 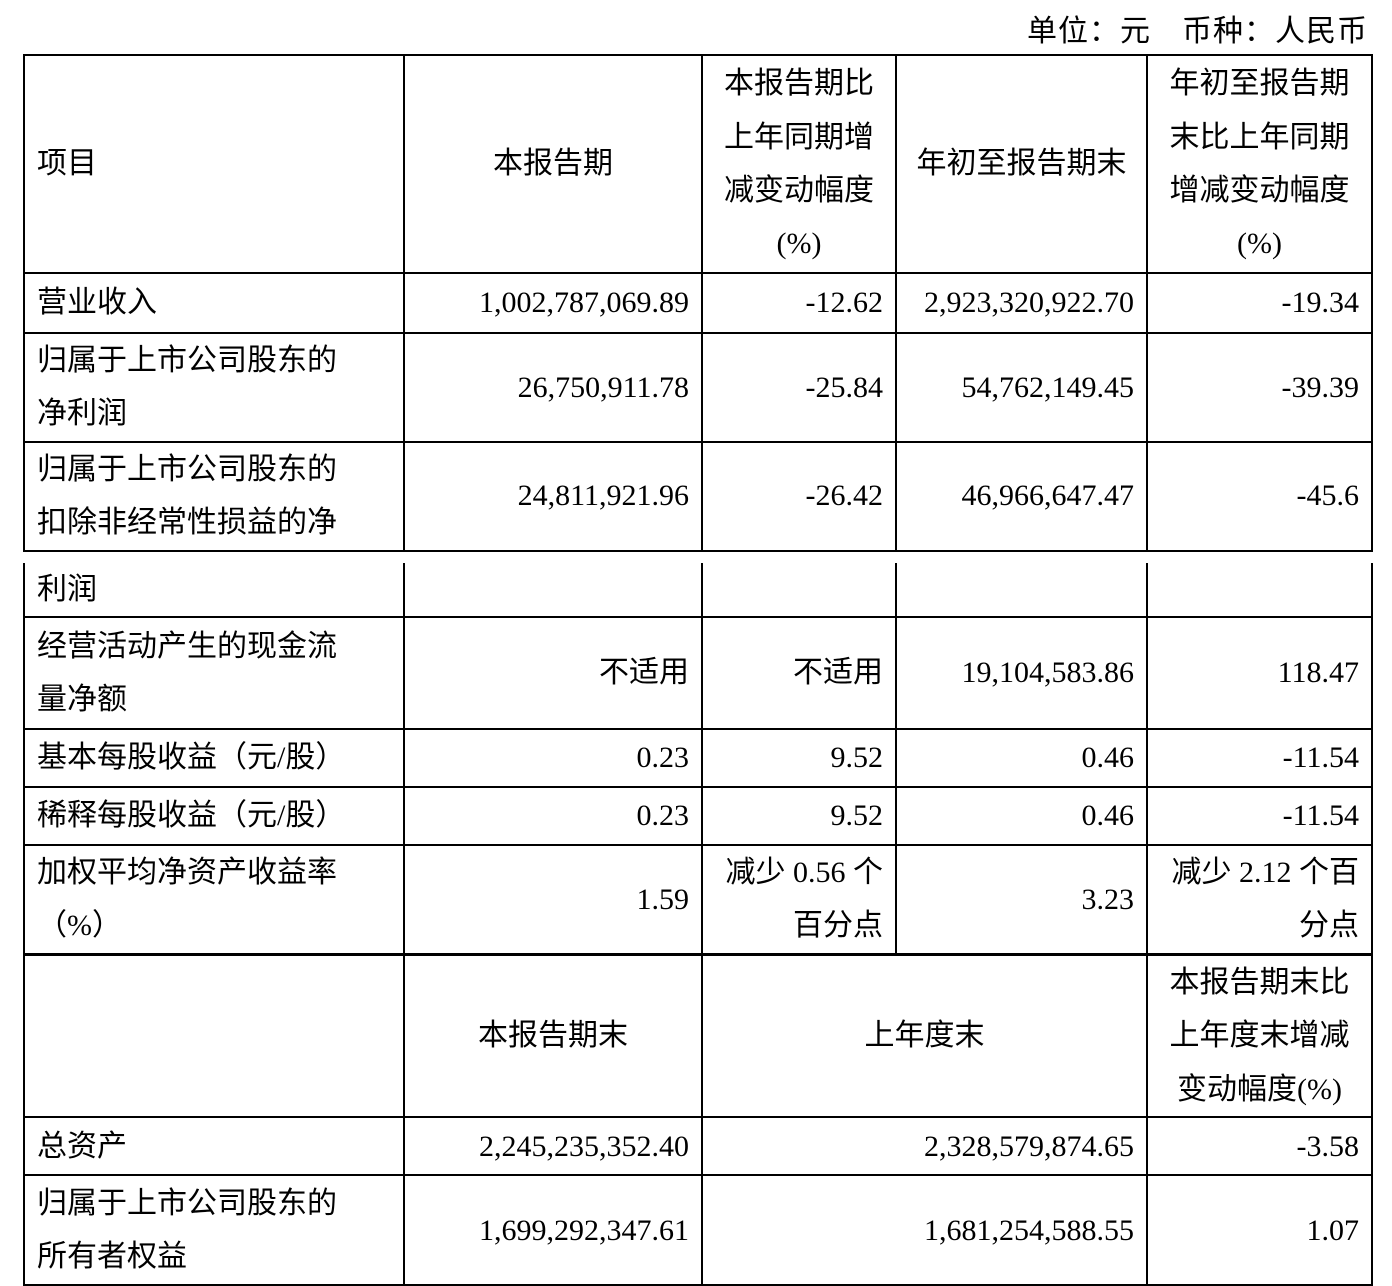 What do you see at coordinates (1259, 672) in the screenshot?
I see `value-cell: 118.47` at bounding box center [1259, 672].